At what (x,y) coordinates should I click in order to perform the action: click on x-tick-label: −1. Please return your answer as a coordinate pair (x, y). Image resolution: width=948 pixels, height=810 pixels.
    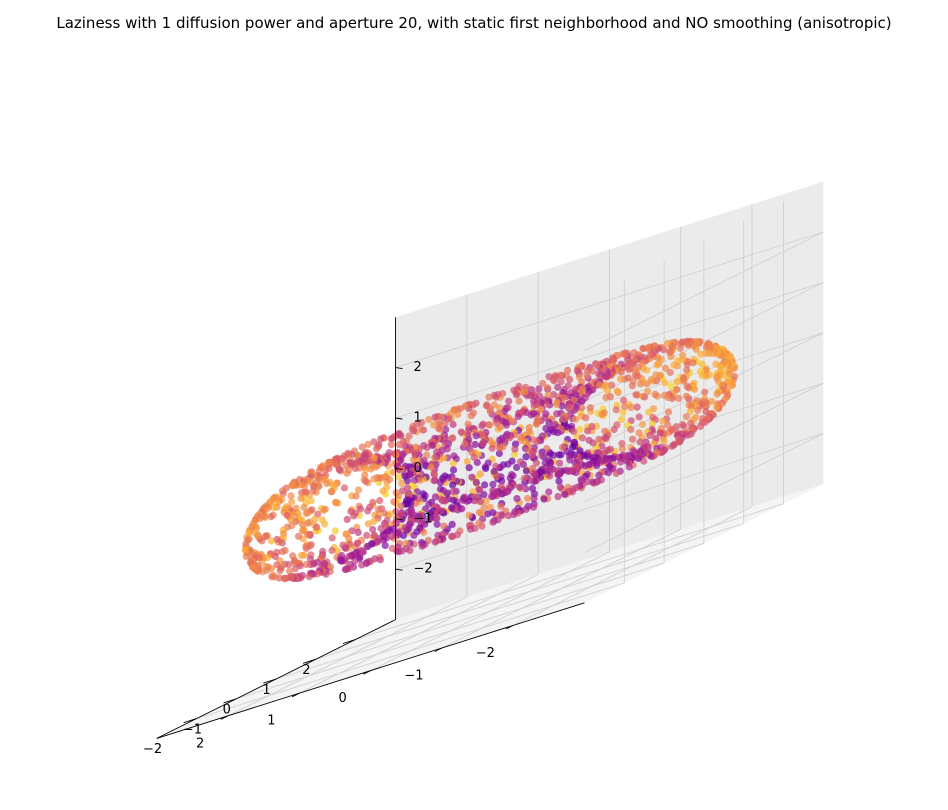
    Looking at the image, I should click on (413, 676).